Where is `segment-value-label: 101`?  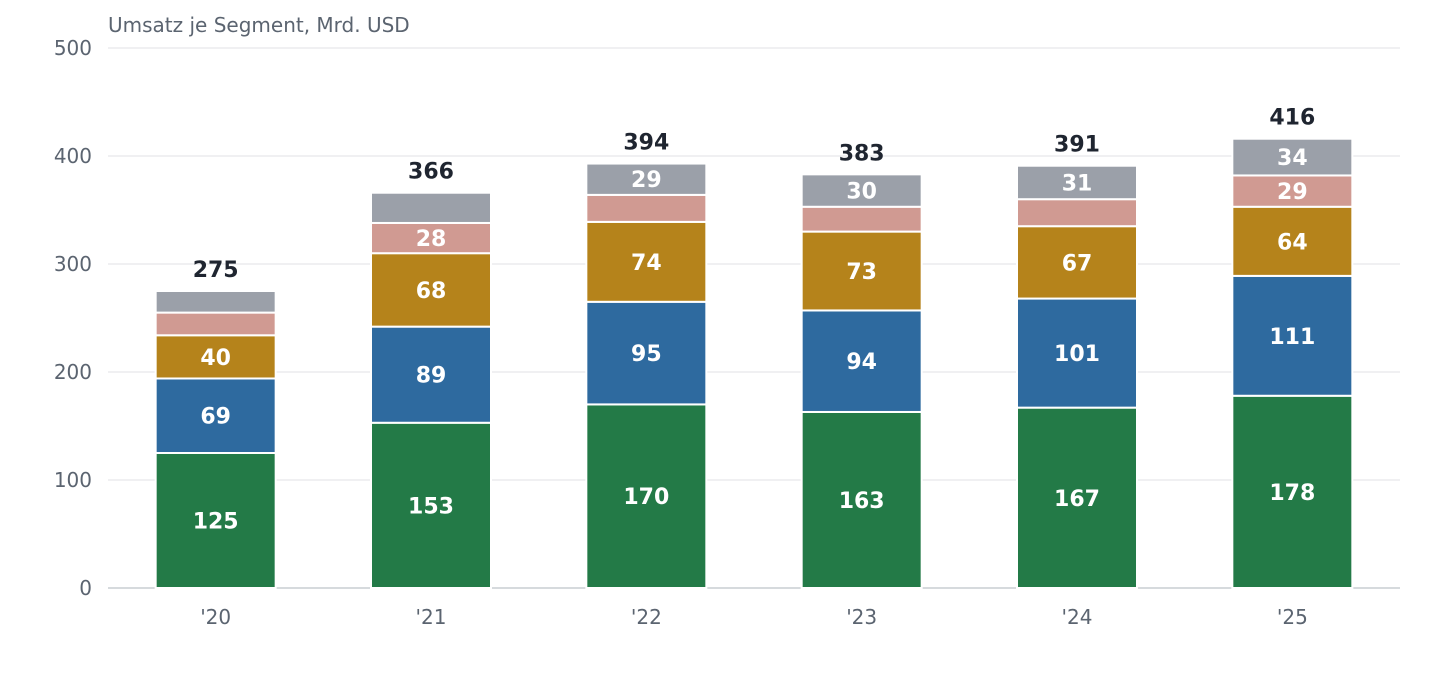
segment-value-label: 101 is located at coordinates (1077, 354).